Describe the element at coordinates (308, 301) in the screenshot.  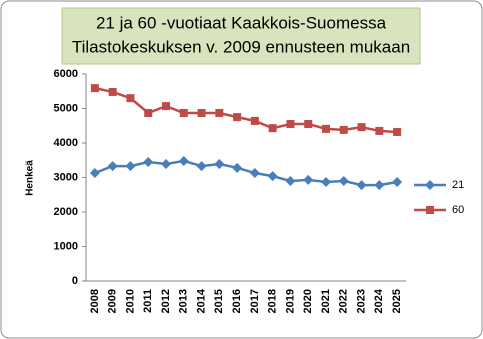
I see `x-tick-label: 2020` at that location.